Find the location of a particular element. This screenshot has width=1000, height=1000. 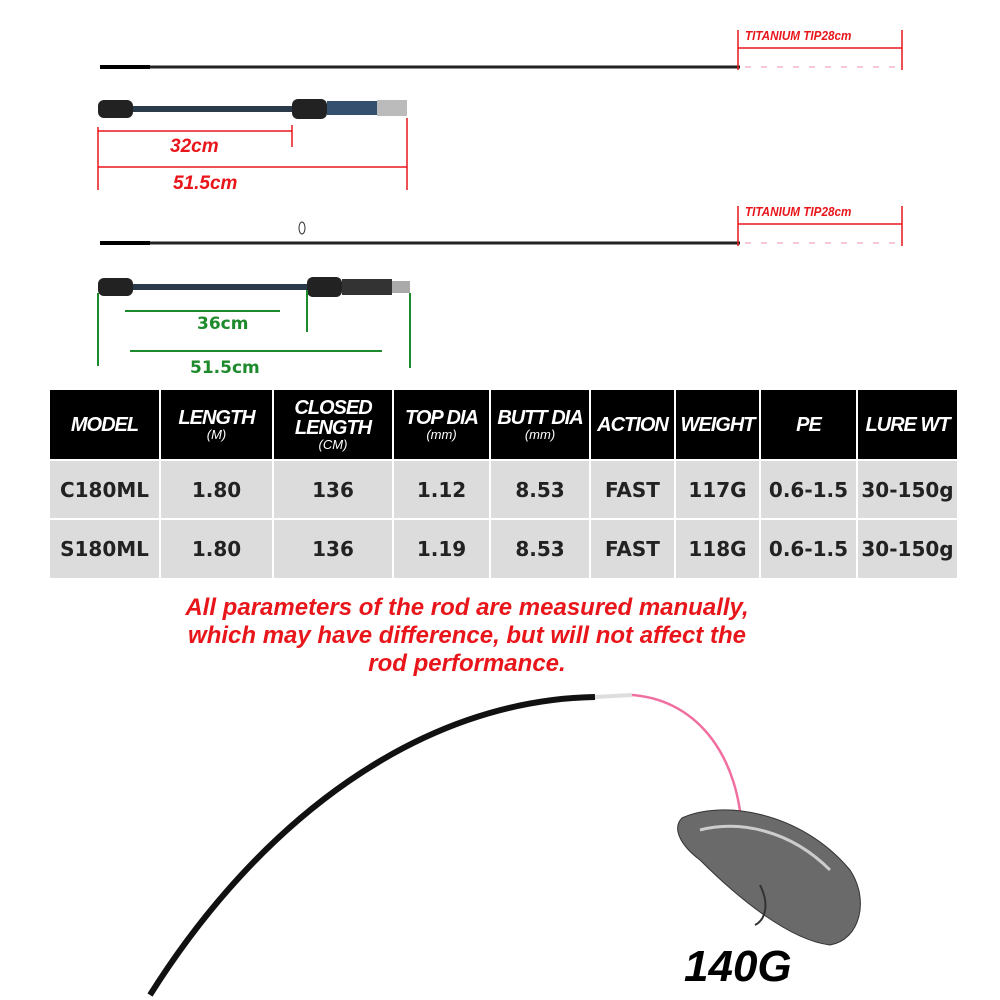

lure is located at coordinates (769, 877).